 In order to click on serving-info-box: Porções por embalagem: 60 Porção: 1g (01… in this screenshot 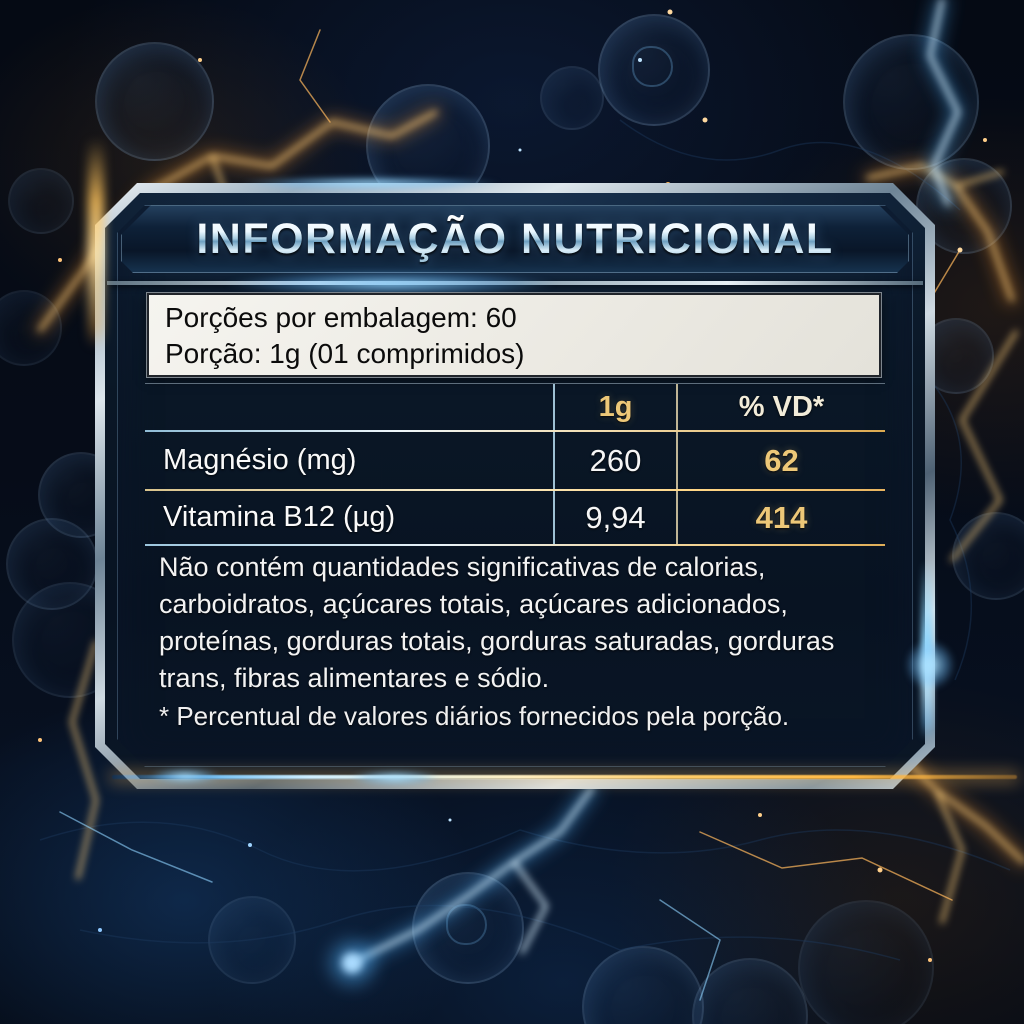, I will do `click(514, 335)`.